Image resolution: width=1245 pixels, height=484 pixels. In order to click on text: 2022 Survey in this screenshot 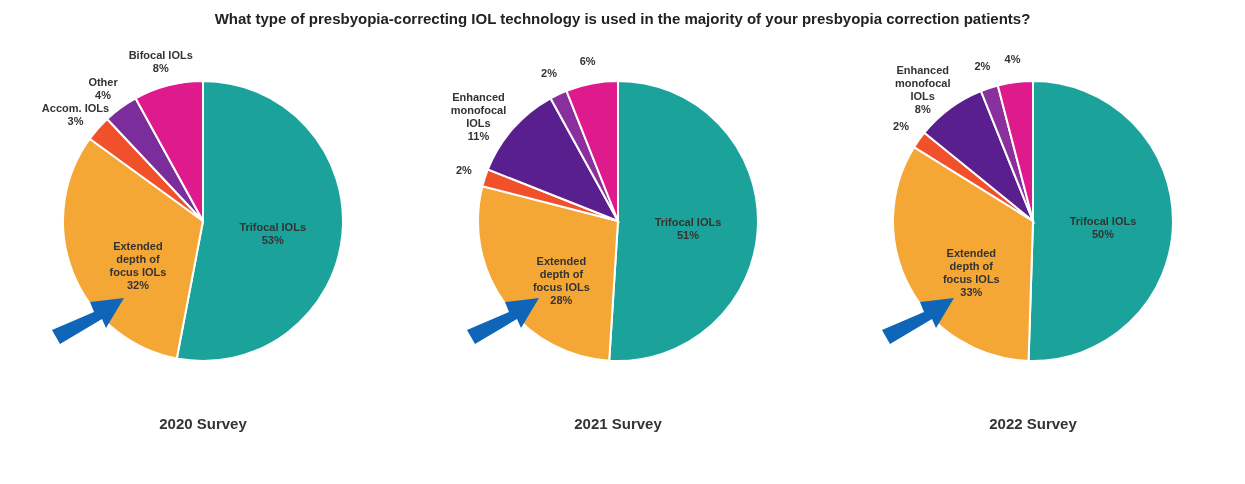, I will do `click(1032, 423)`.